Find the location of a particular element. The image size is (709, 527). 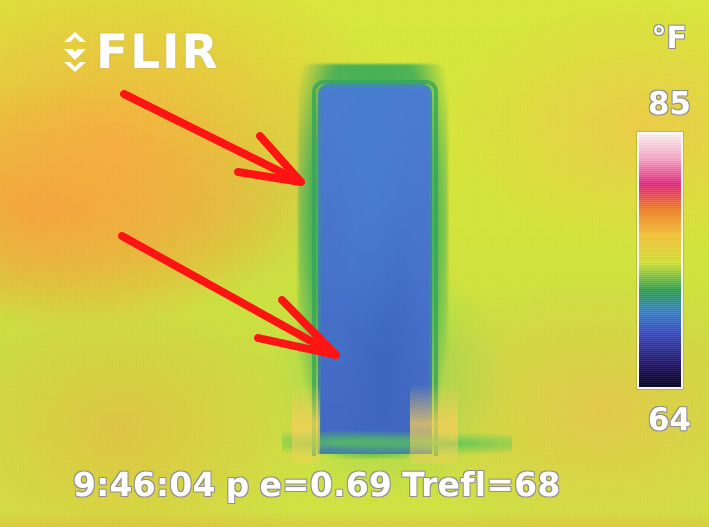

temperature-scale-min: 64 is located at coordinates (669, 420).